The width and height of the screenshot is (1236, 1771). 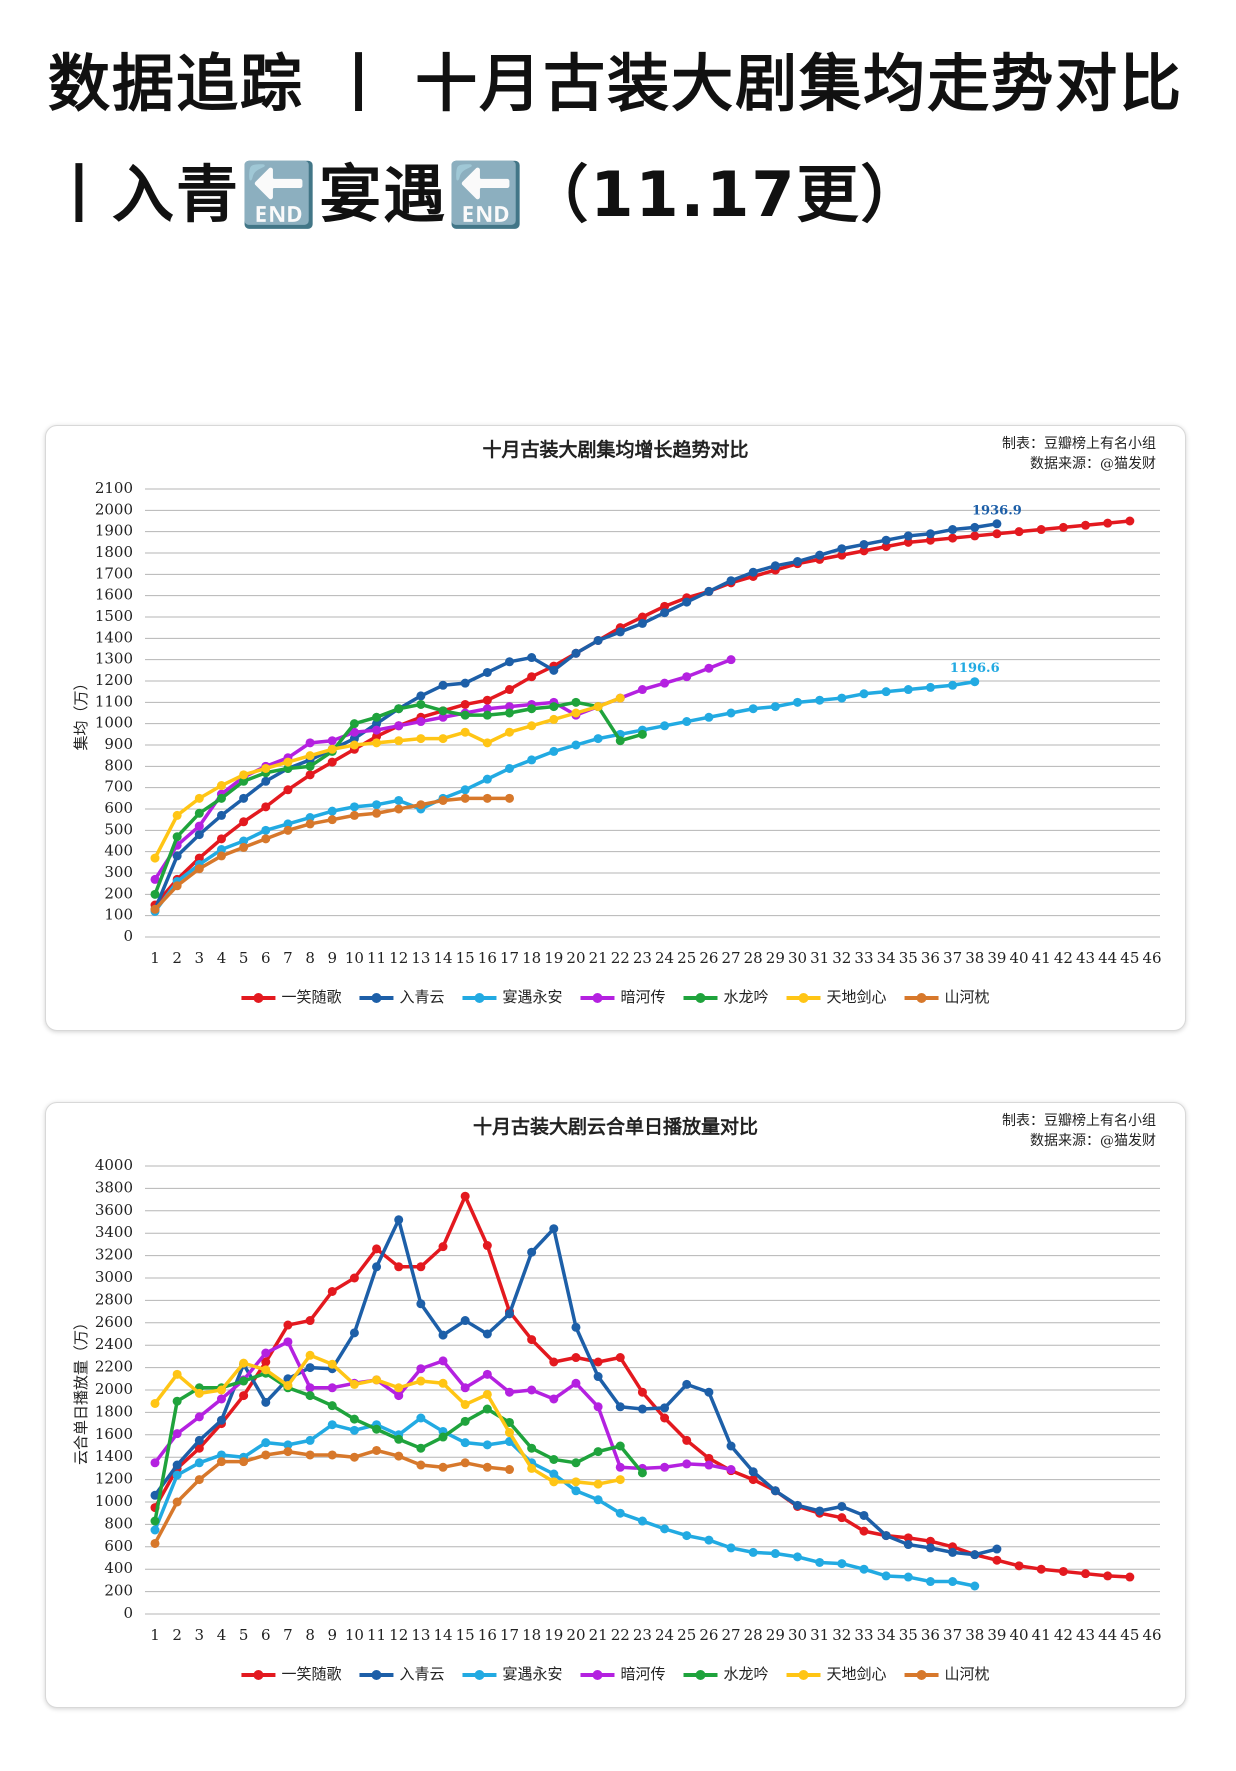 I want to click on x-tick-label: 19, so click(x=553, y=958).